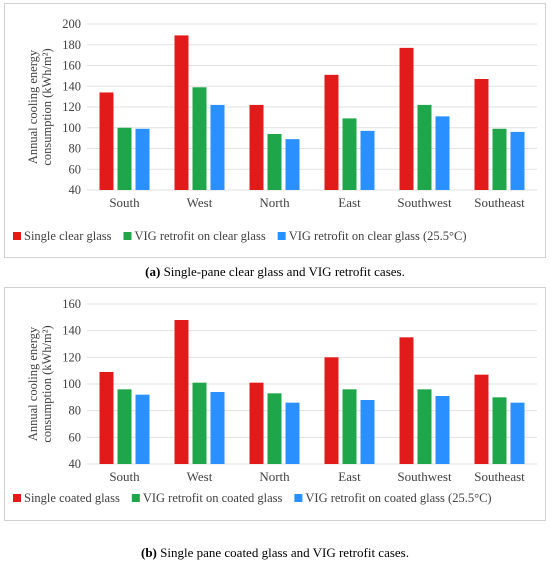  Describe the element at coordinates (72, 498) in the screenshot. I see `legend-label: Single coated glass` at that location.